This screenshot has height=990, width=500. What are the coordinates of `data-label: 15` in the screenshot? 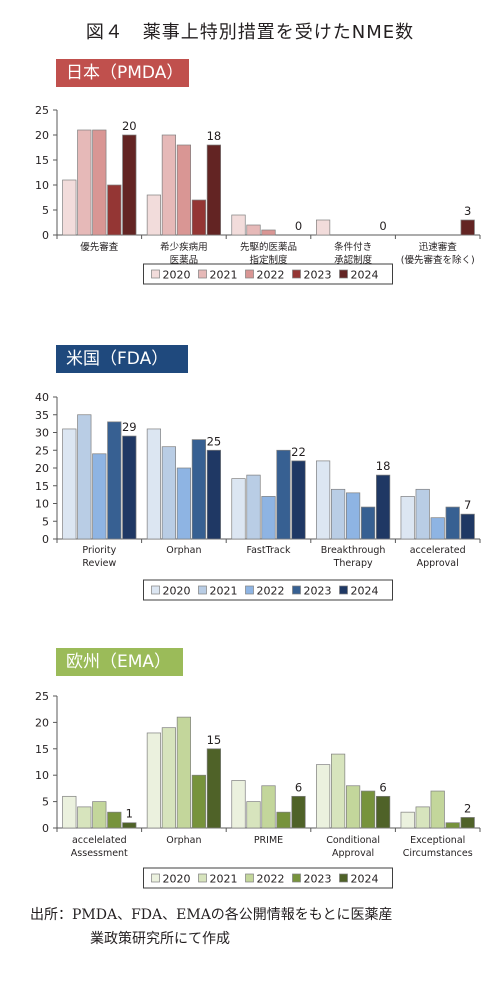 It's located at (214, 740).